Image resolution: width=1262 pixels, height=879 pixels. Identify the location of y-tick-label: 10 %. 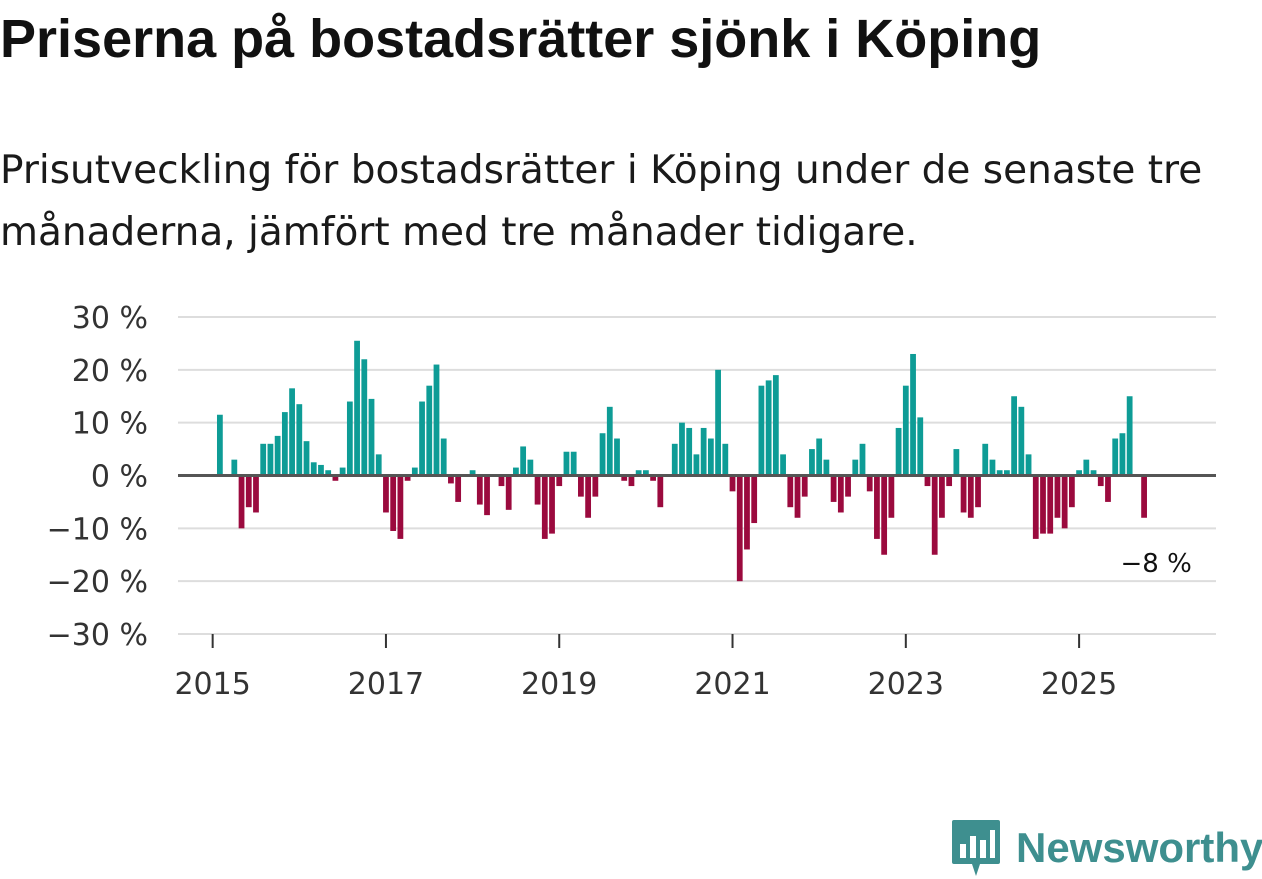
(110, 424).